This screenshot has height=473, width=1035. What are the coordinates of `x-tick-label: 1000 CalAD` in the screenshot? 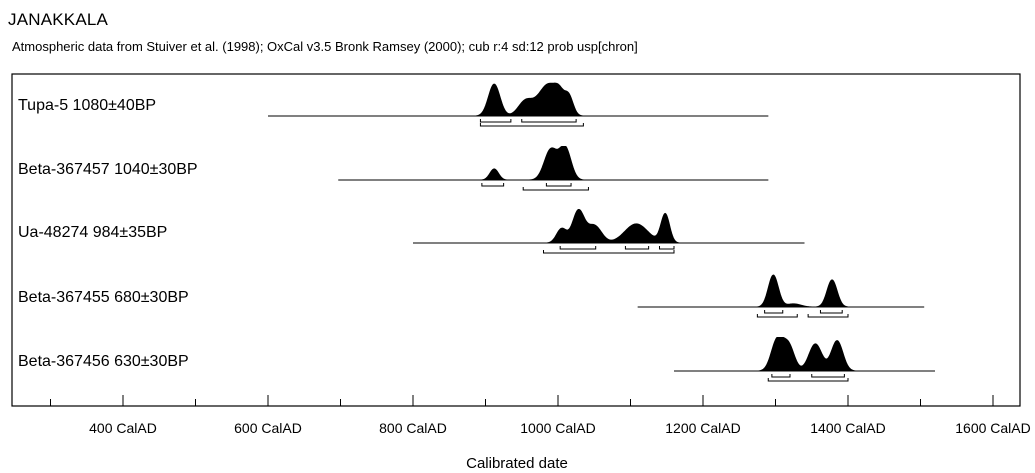 It's located at (558, 428).